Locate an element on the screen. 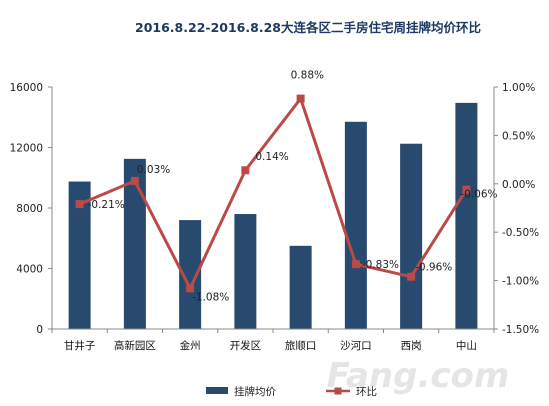 The width and height of the screenshot is (549, 406). data-label: -0.06% is located at coordinates (478, 195).